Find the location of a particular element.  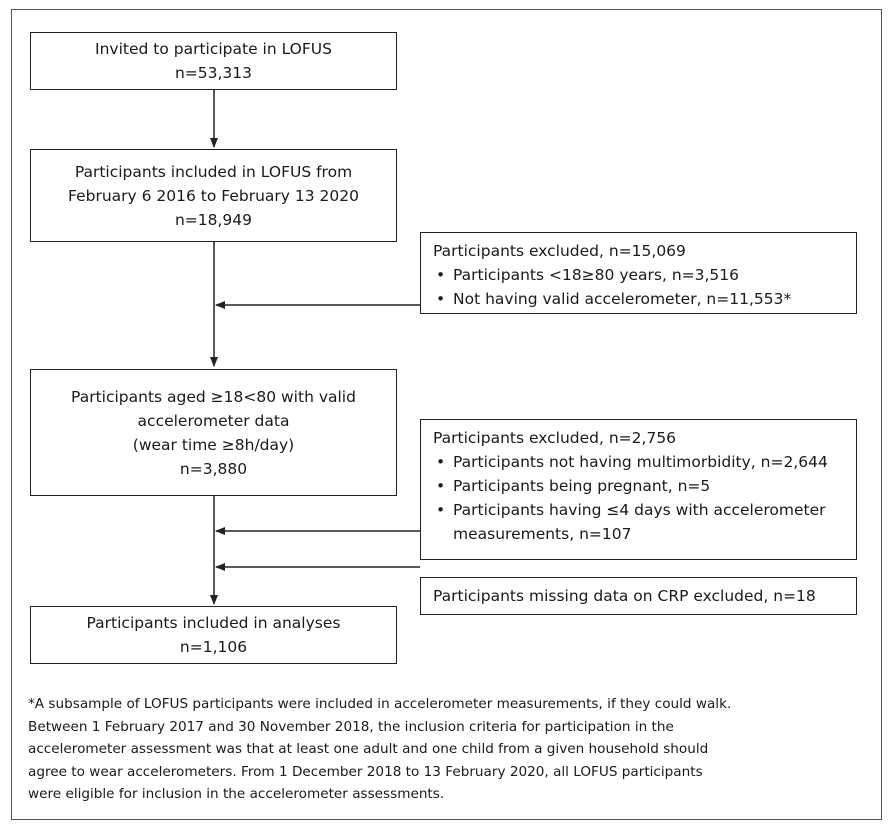

excluded-1-title: Participants excluded, n=15,069 is located at coordinates (559, 251).